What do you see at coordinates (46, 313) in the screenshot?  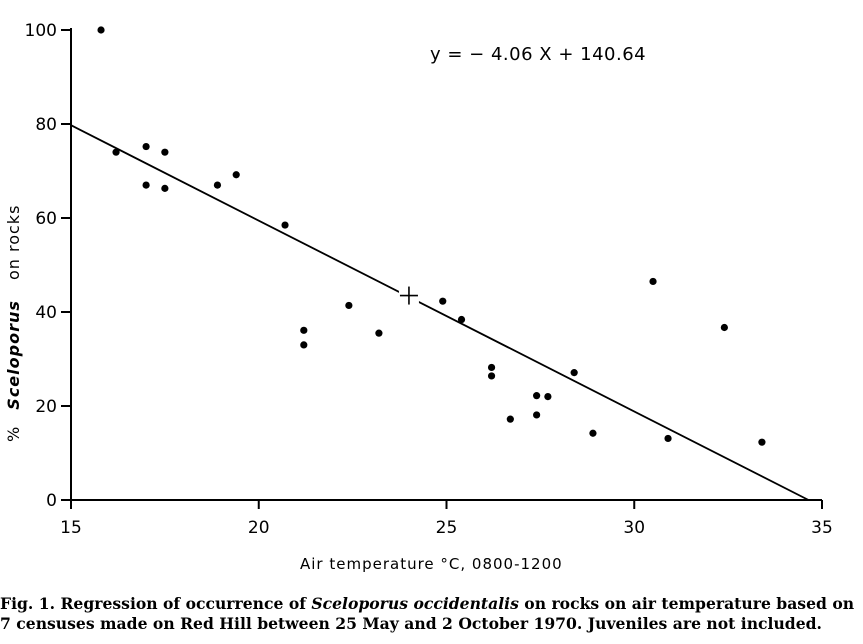 I see `y-tick-label: 40` at bounding box center [46, 313].